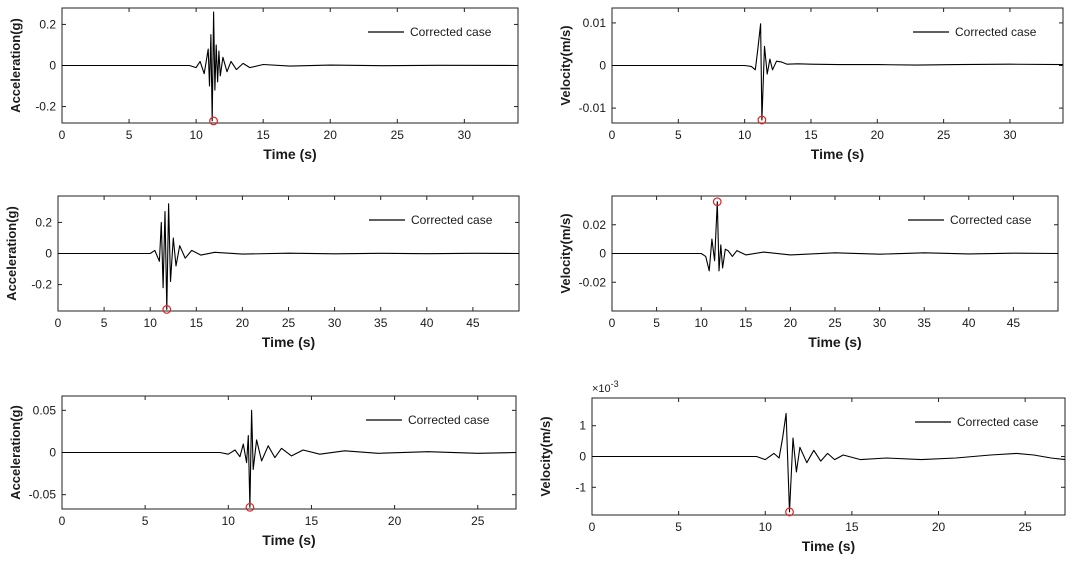 This screenshot has height=567, width=1075. What do you see at coordinates (580, 487) in the screenshot?
I see `y-tick-label: -1` at bounding box center [580, 487].